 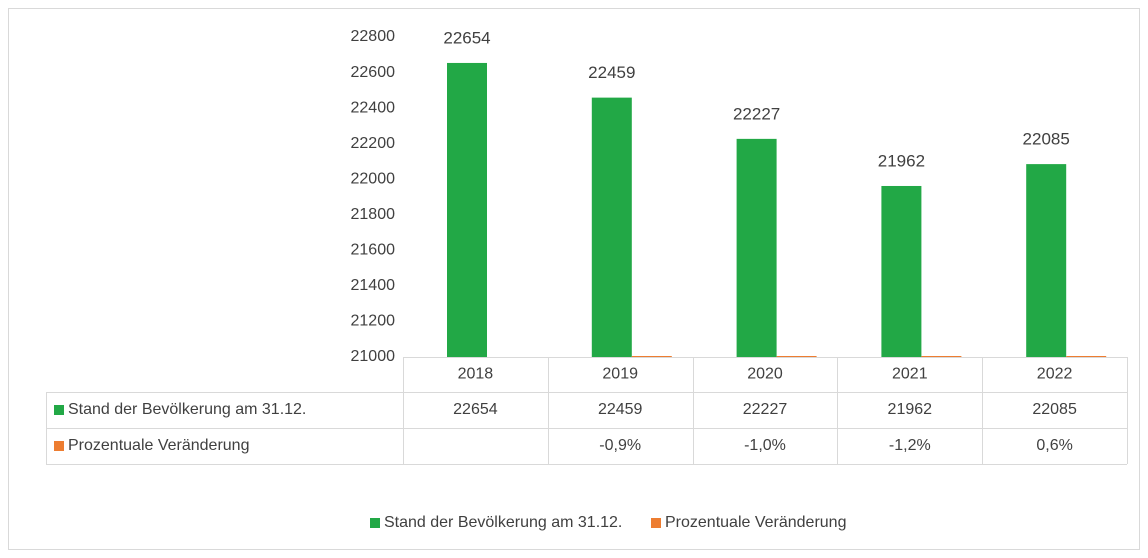 I want to click on legend-label: Stand der Bevölkerung am 31.12., so click(x=503, y=522).